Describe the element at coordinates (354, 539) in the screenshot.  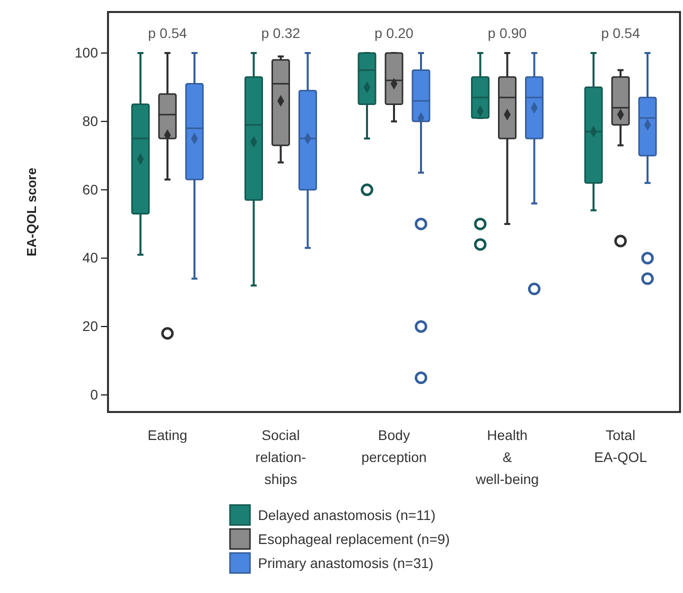
I see `legend-label: Esophageal replacement (n=9)` at that location.